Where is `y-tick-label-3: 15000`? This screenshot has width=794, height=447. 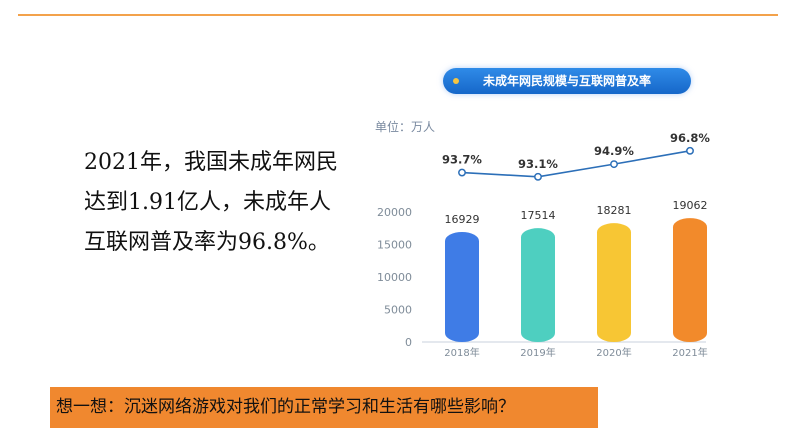 y-tick-label-3: 15000 is located at coordinates (394, 245).